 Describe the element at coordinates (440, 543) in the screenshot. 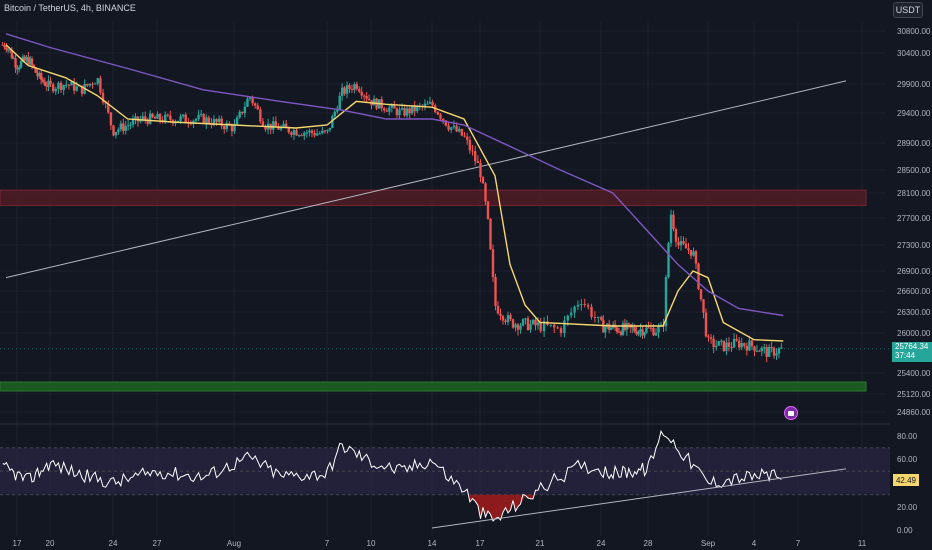

I see `time-axis: 17 20 24 27 Aug 7 10 14 17 21 24 28 Sep 4 7 11` at that location.